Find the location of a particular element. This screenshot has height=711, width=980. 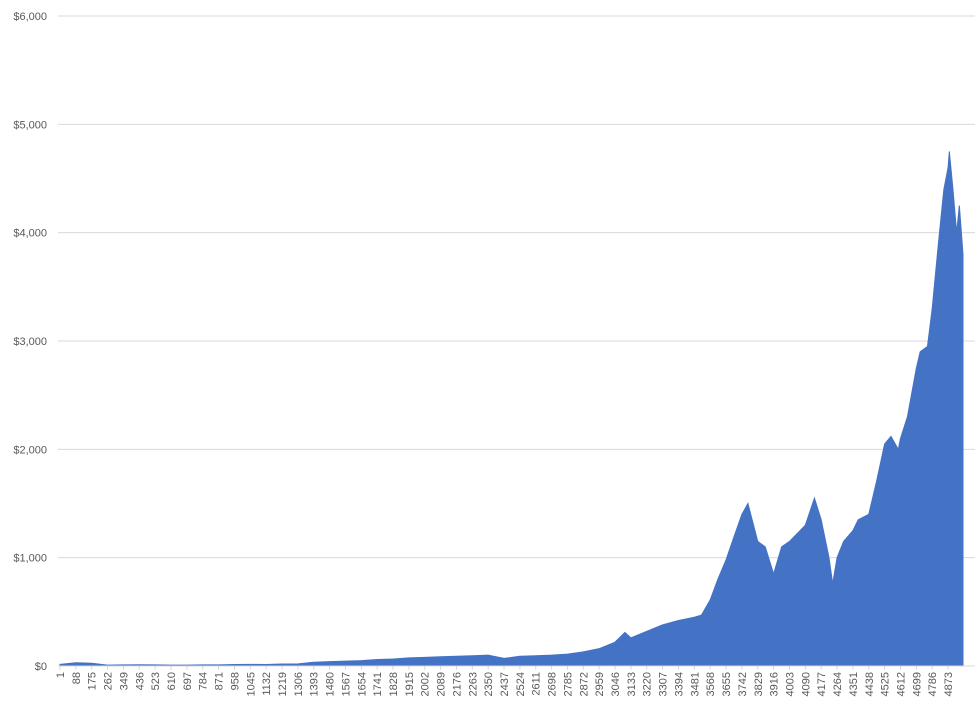

x-tick-label: 3829 is located at coordinates (759, 684).